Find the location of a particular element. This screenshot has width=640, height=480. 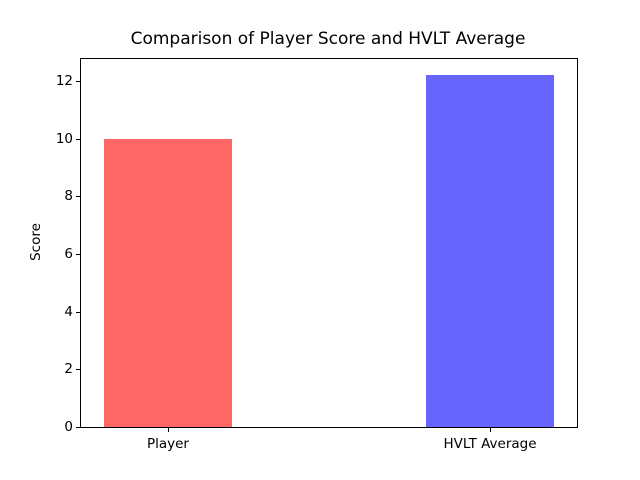

y-tick-label: 6 is located at coordinates (68, 253).